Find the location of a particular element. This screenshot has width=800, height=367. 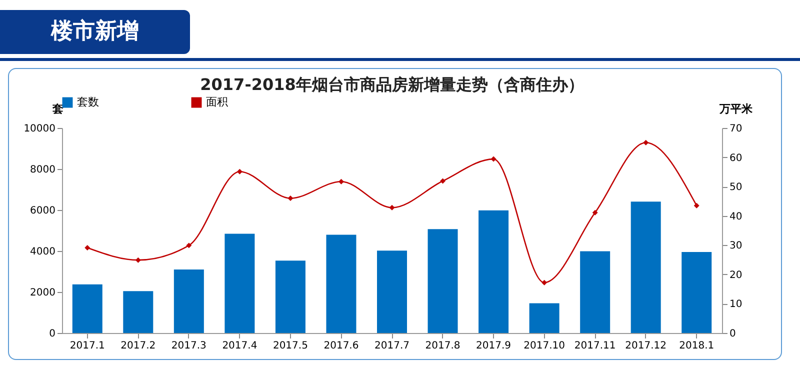

x-tick-label: 2017.3 is located at coordinates (188, 346).